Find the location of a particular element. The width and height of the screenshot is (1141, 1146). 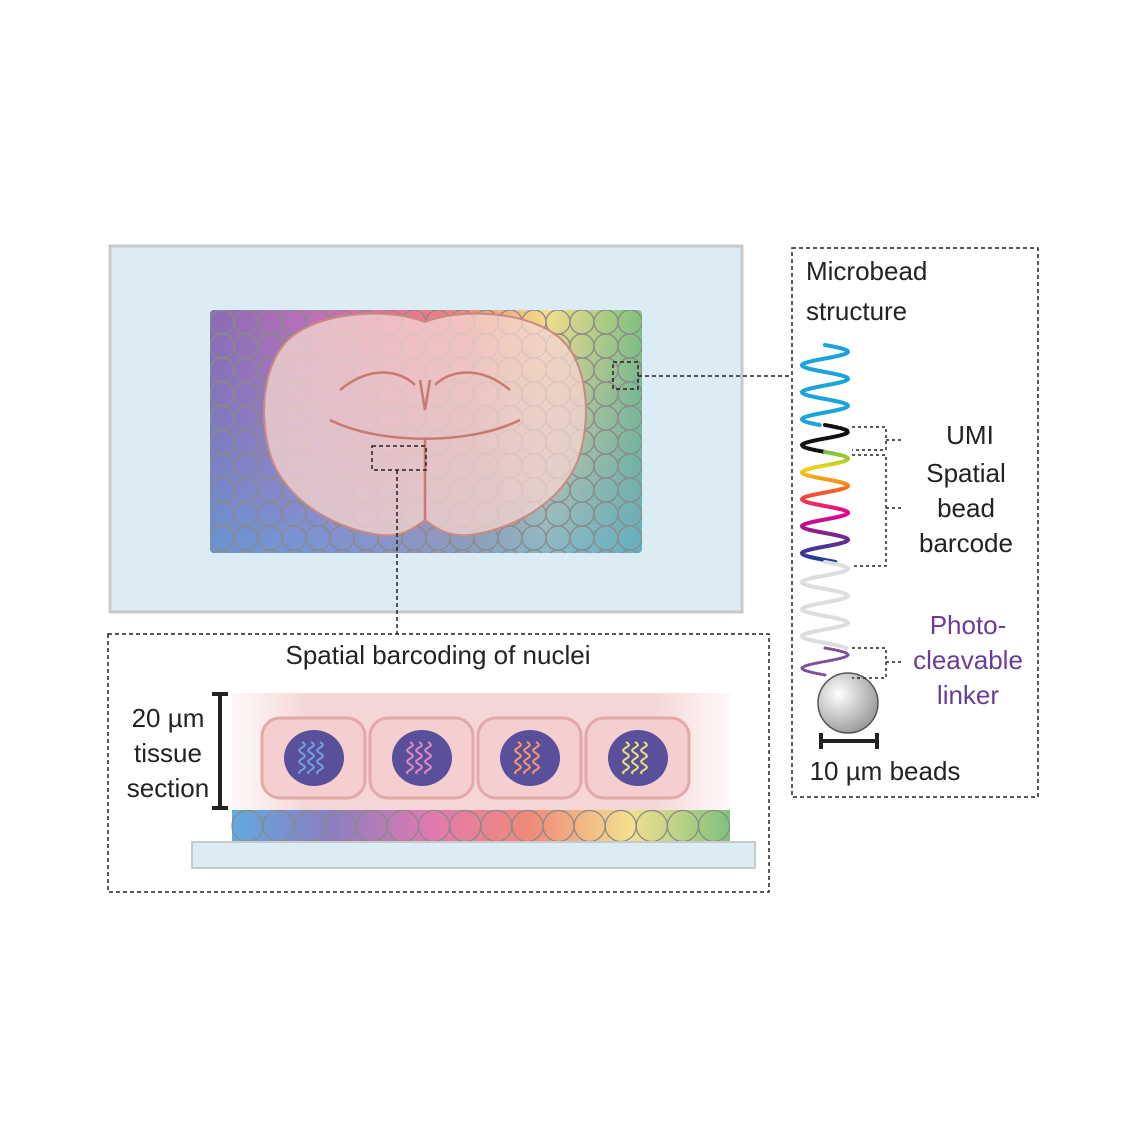

label: Spatial is located at coordinates (966, 473).